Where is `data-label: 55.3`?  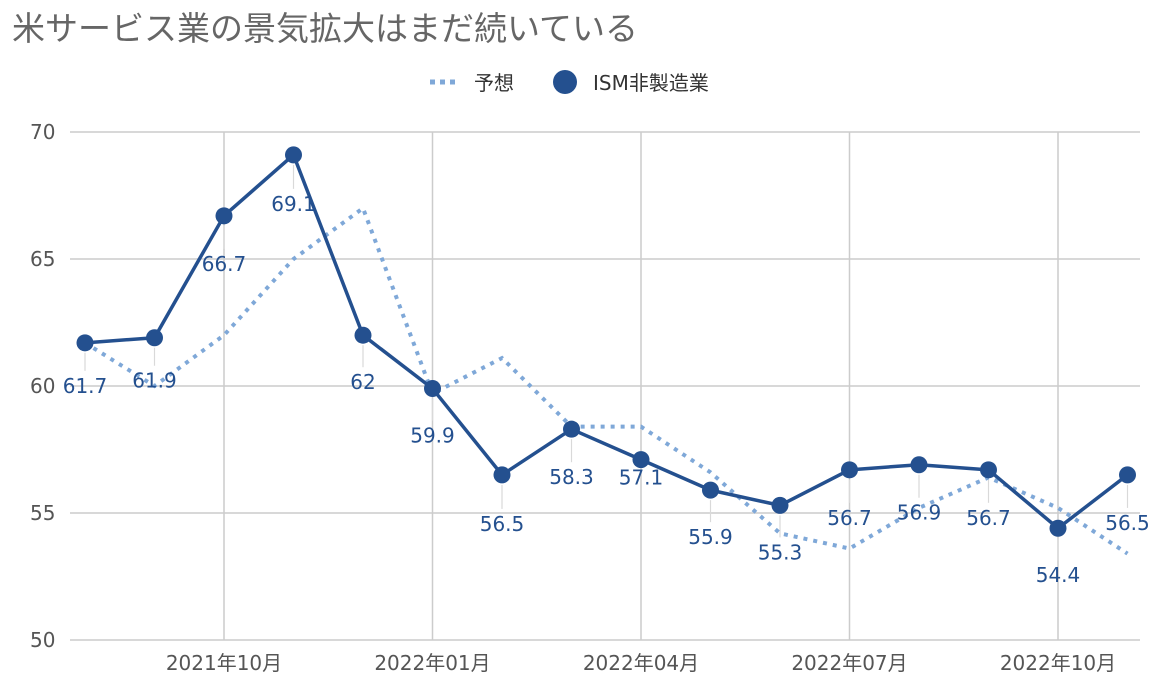
data-label: 55.3 is located at coordinates (780, 552).